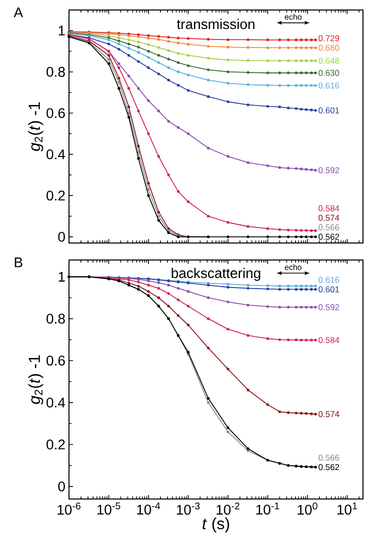 The width and height of the screenshot is (365, 547). What do you see at coordinates (216, 274) in the screenshot?
I see `annotation: backscattering` at bounding box center [216, 274].